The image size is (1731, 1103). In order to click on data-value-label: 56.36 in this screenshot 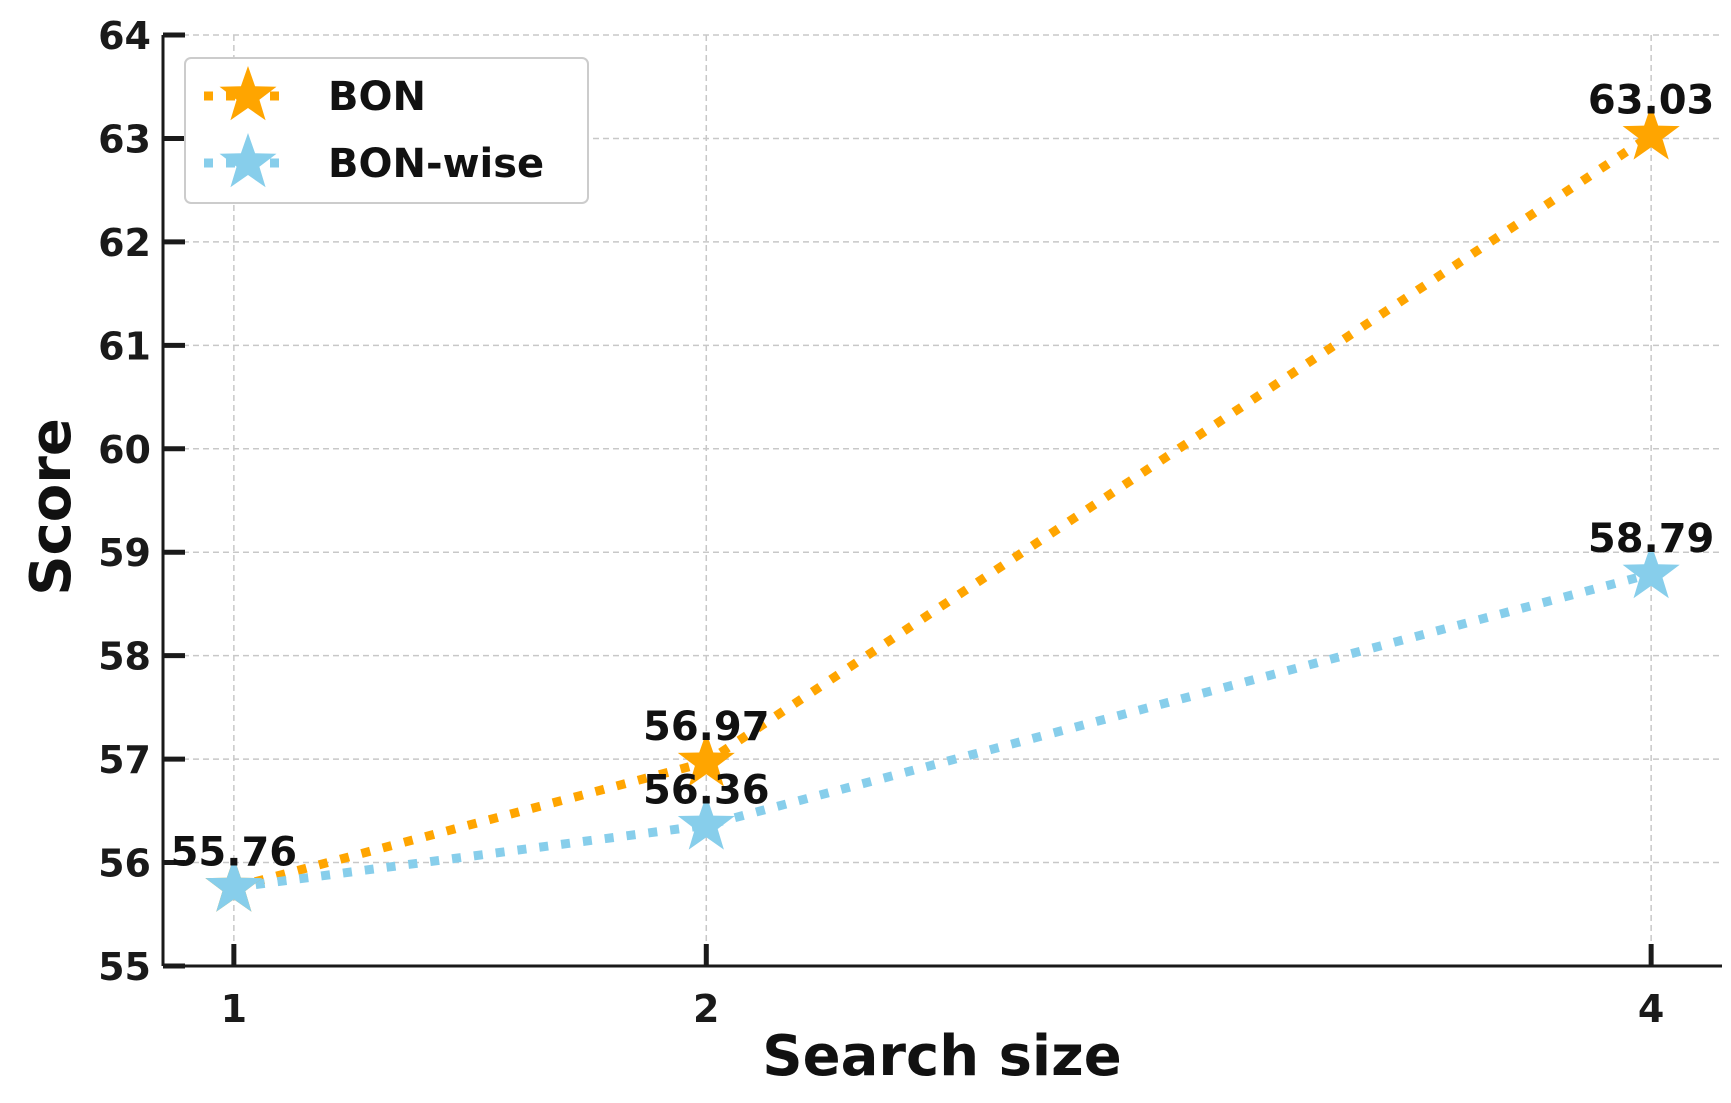, I will do `click(706, 790)`.